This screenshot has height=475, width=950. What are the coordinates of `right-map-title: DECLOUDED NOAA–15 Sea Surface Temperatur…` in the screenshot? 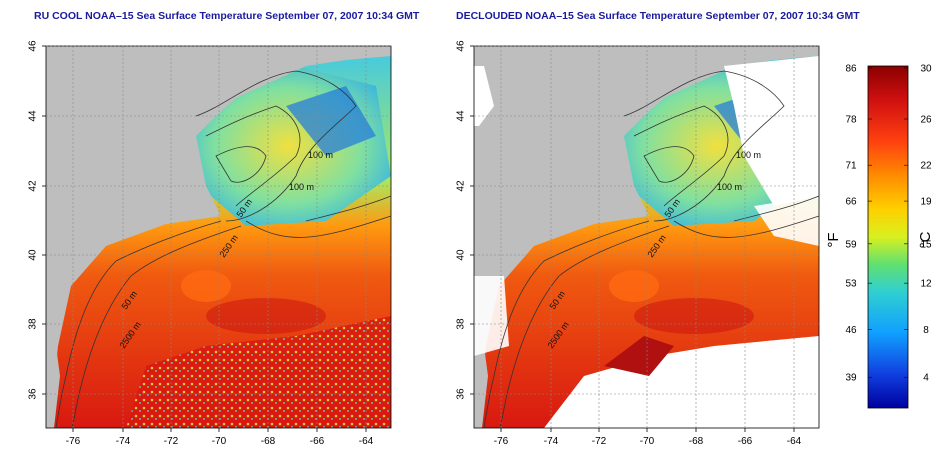 It's located at (658, 16).